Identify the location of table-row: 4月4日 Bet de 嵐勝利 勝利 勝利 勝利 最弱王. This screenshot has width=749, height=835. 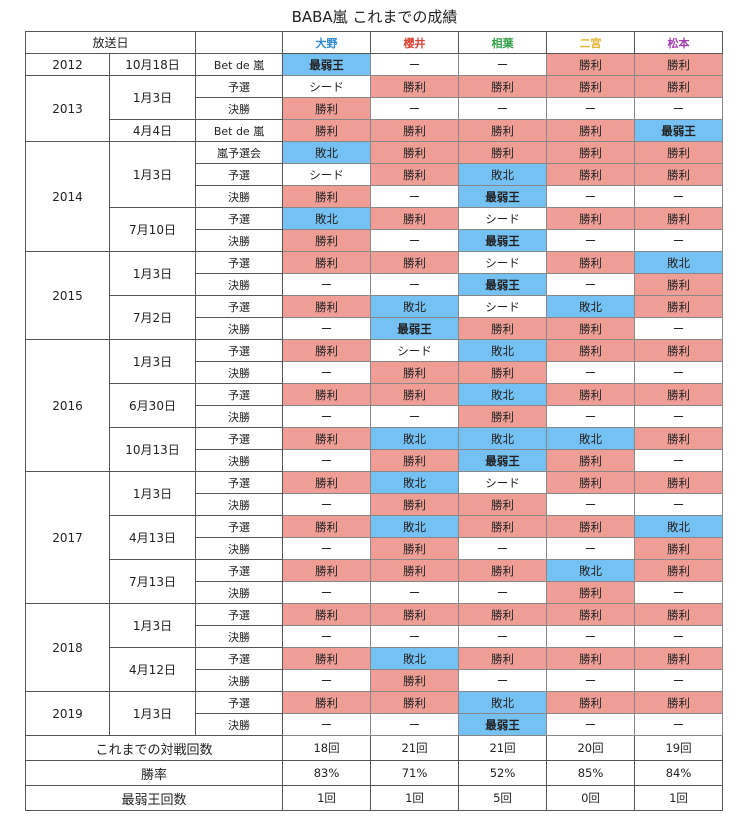
(375, 130).